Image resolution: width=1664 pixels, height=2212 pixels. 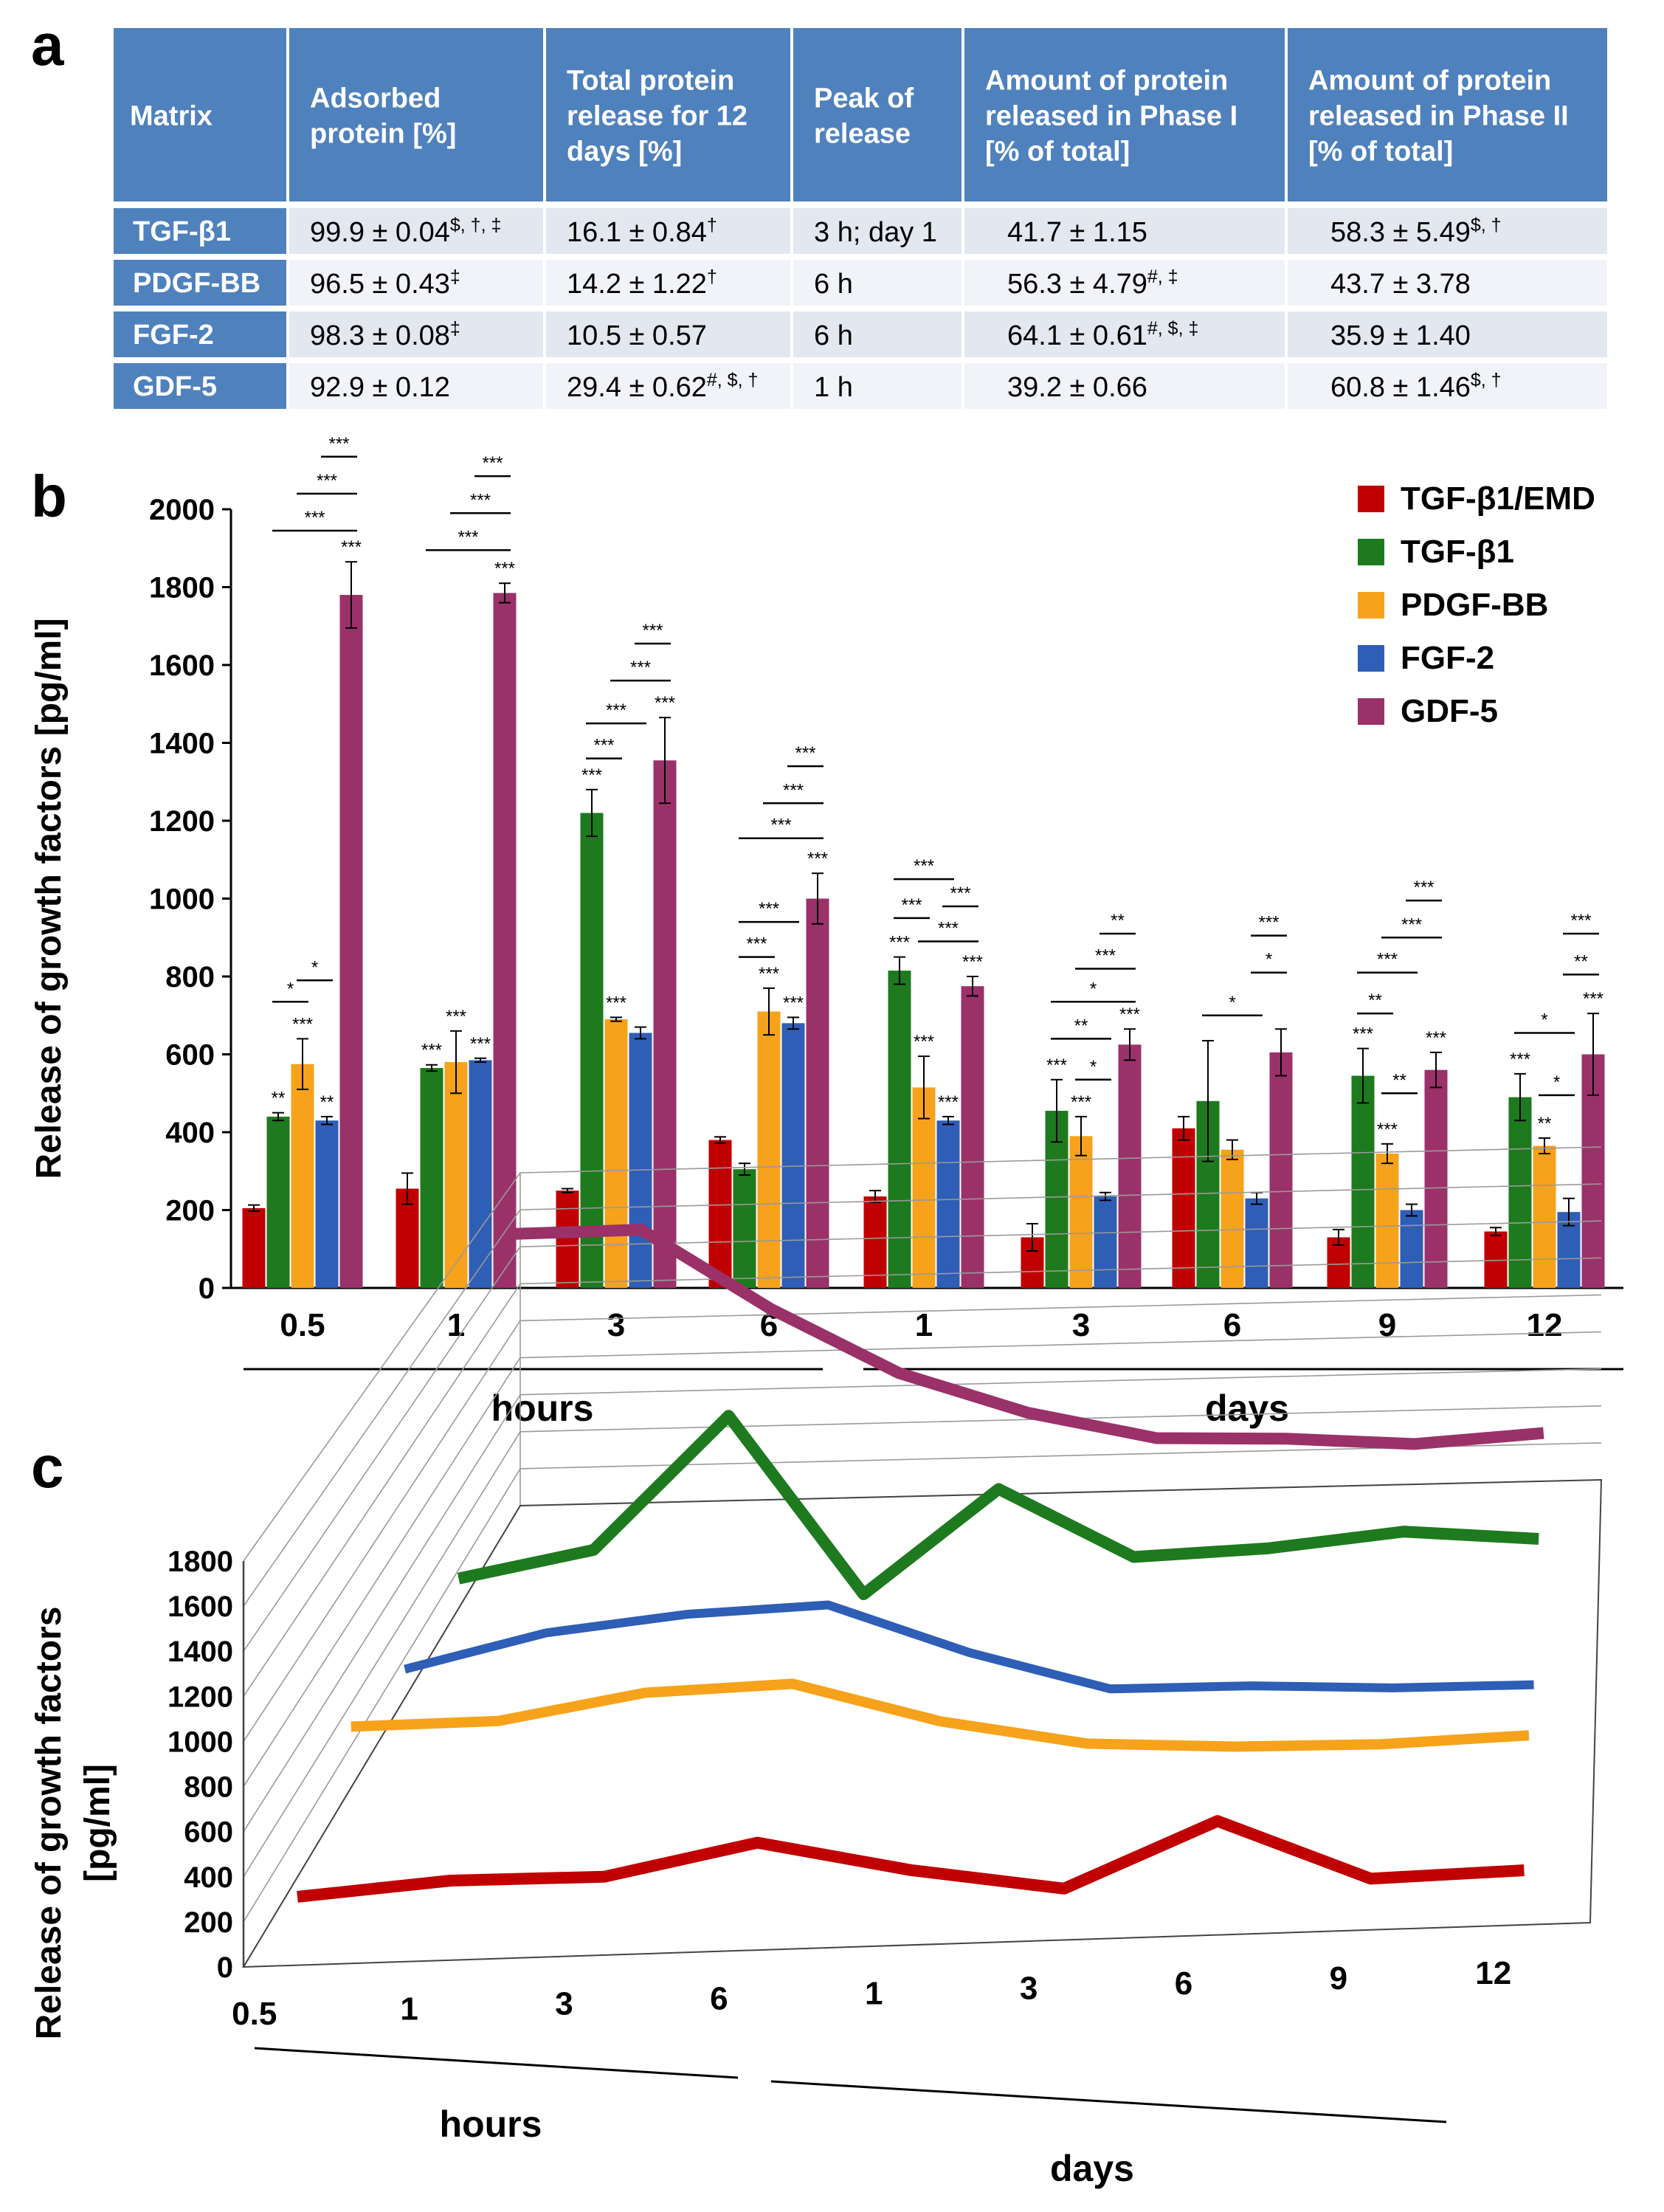 I want to click on y-axis-label: Release of growth factors [pg/ml], so click(x=49, y=898).